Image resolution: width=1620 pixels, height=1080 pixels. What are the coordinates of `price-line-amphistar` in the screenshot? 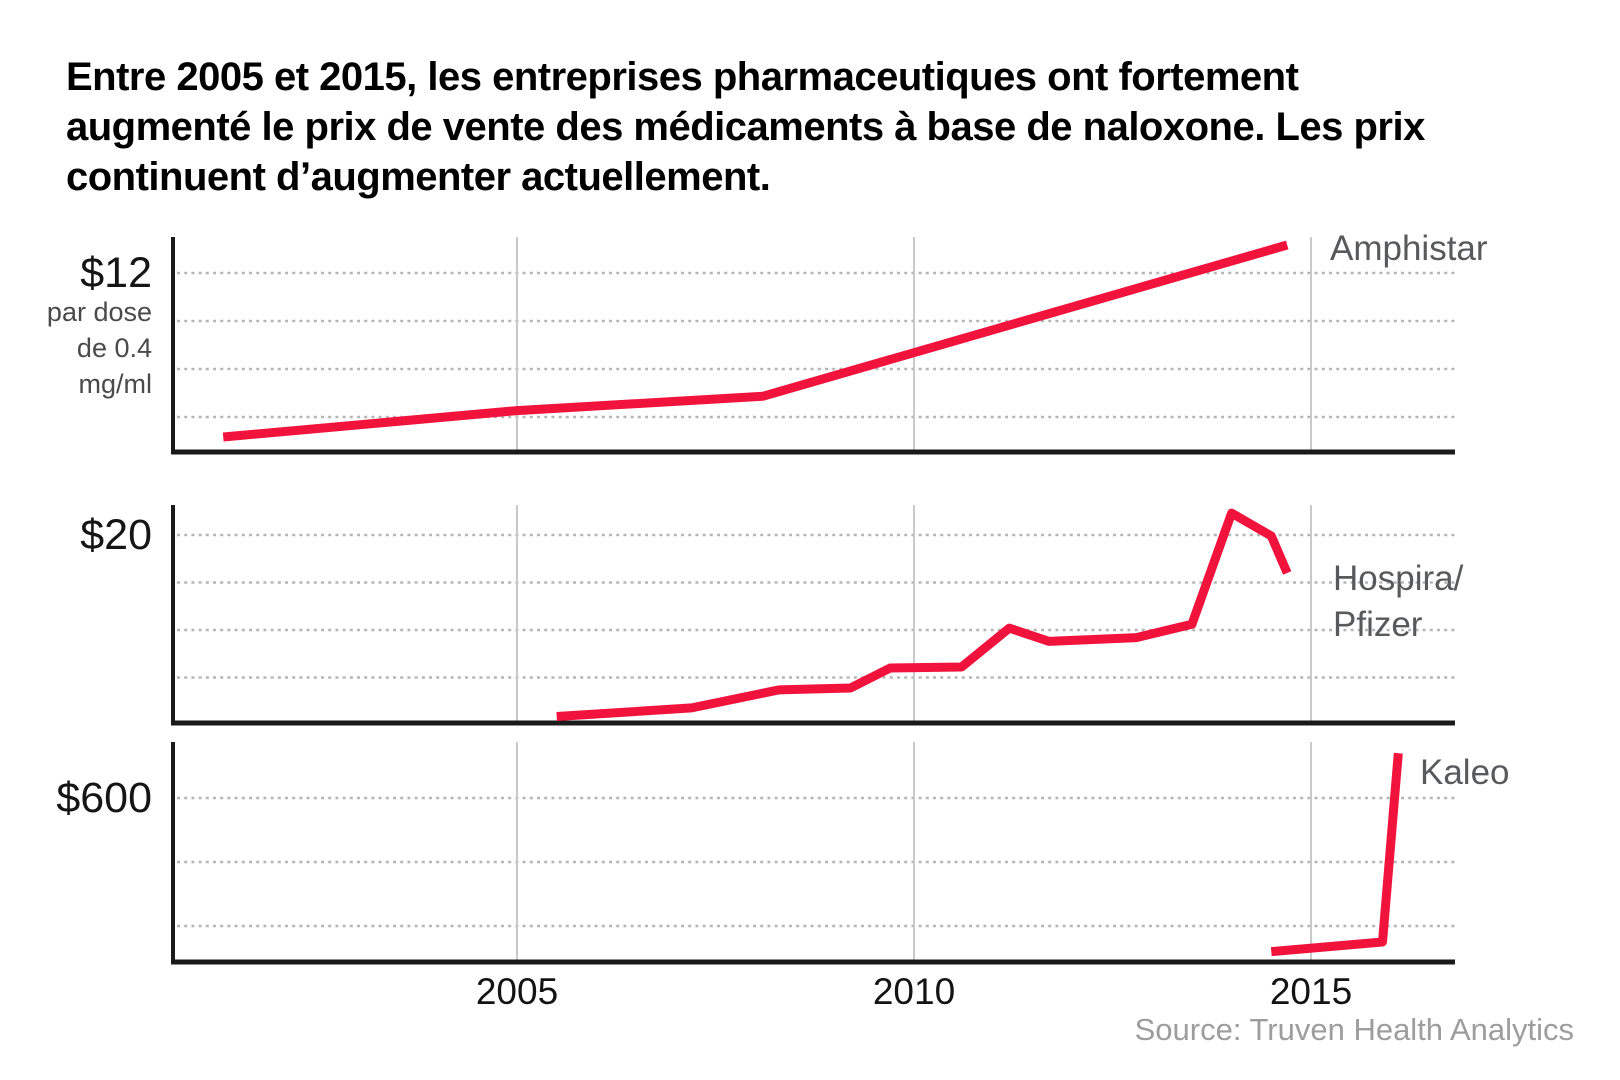 It's located at (755, 341).